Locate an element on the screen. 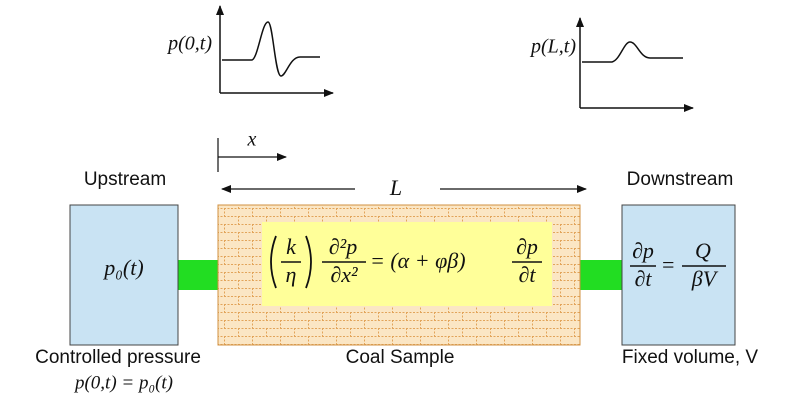  eq-equals: = is located at coordinates (668, 264).